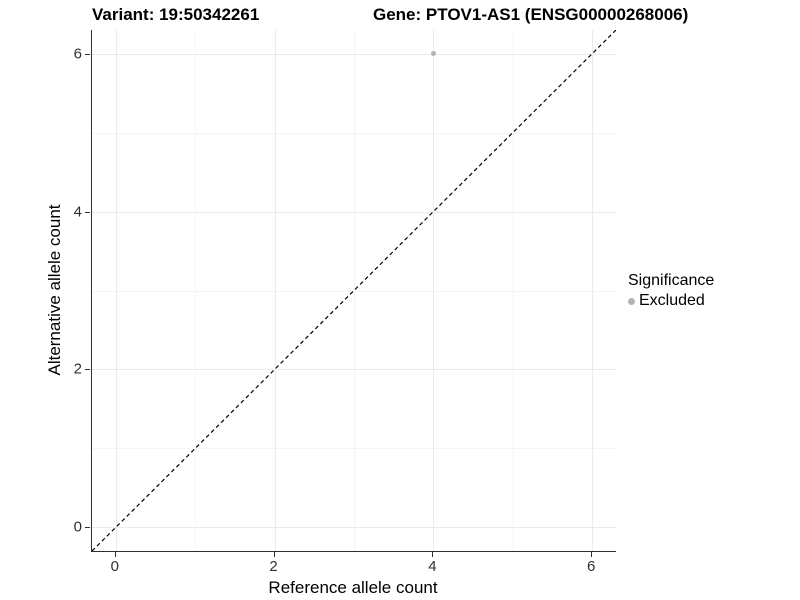 The image size is (800, 600). I want to click on legend-title: Significance, so click(671, 280).